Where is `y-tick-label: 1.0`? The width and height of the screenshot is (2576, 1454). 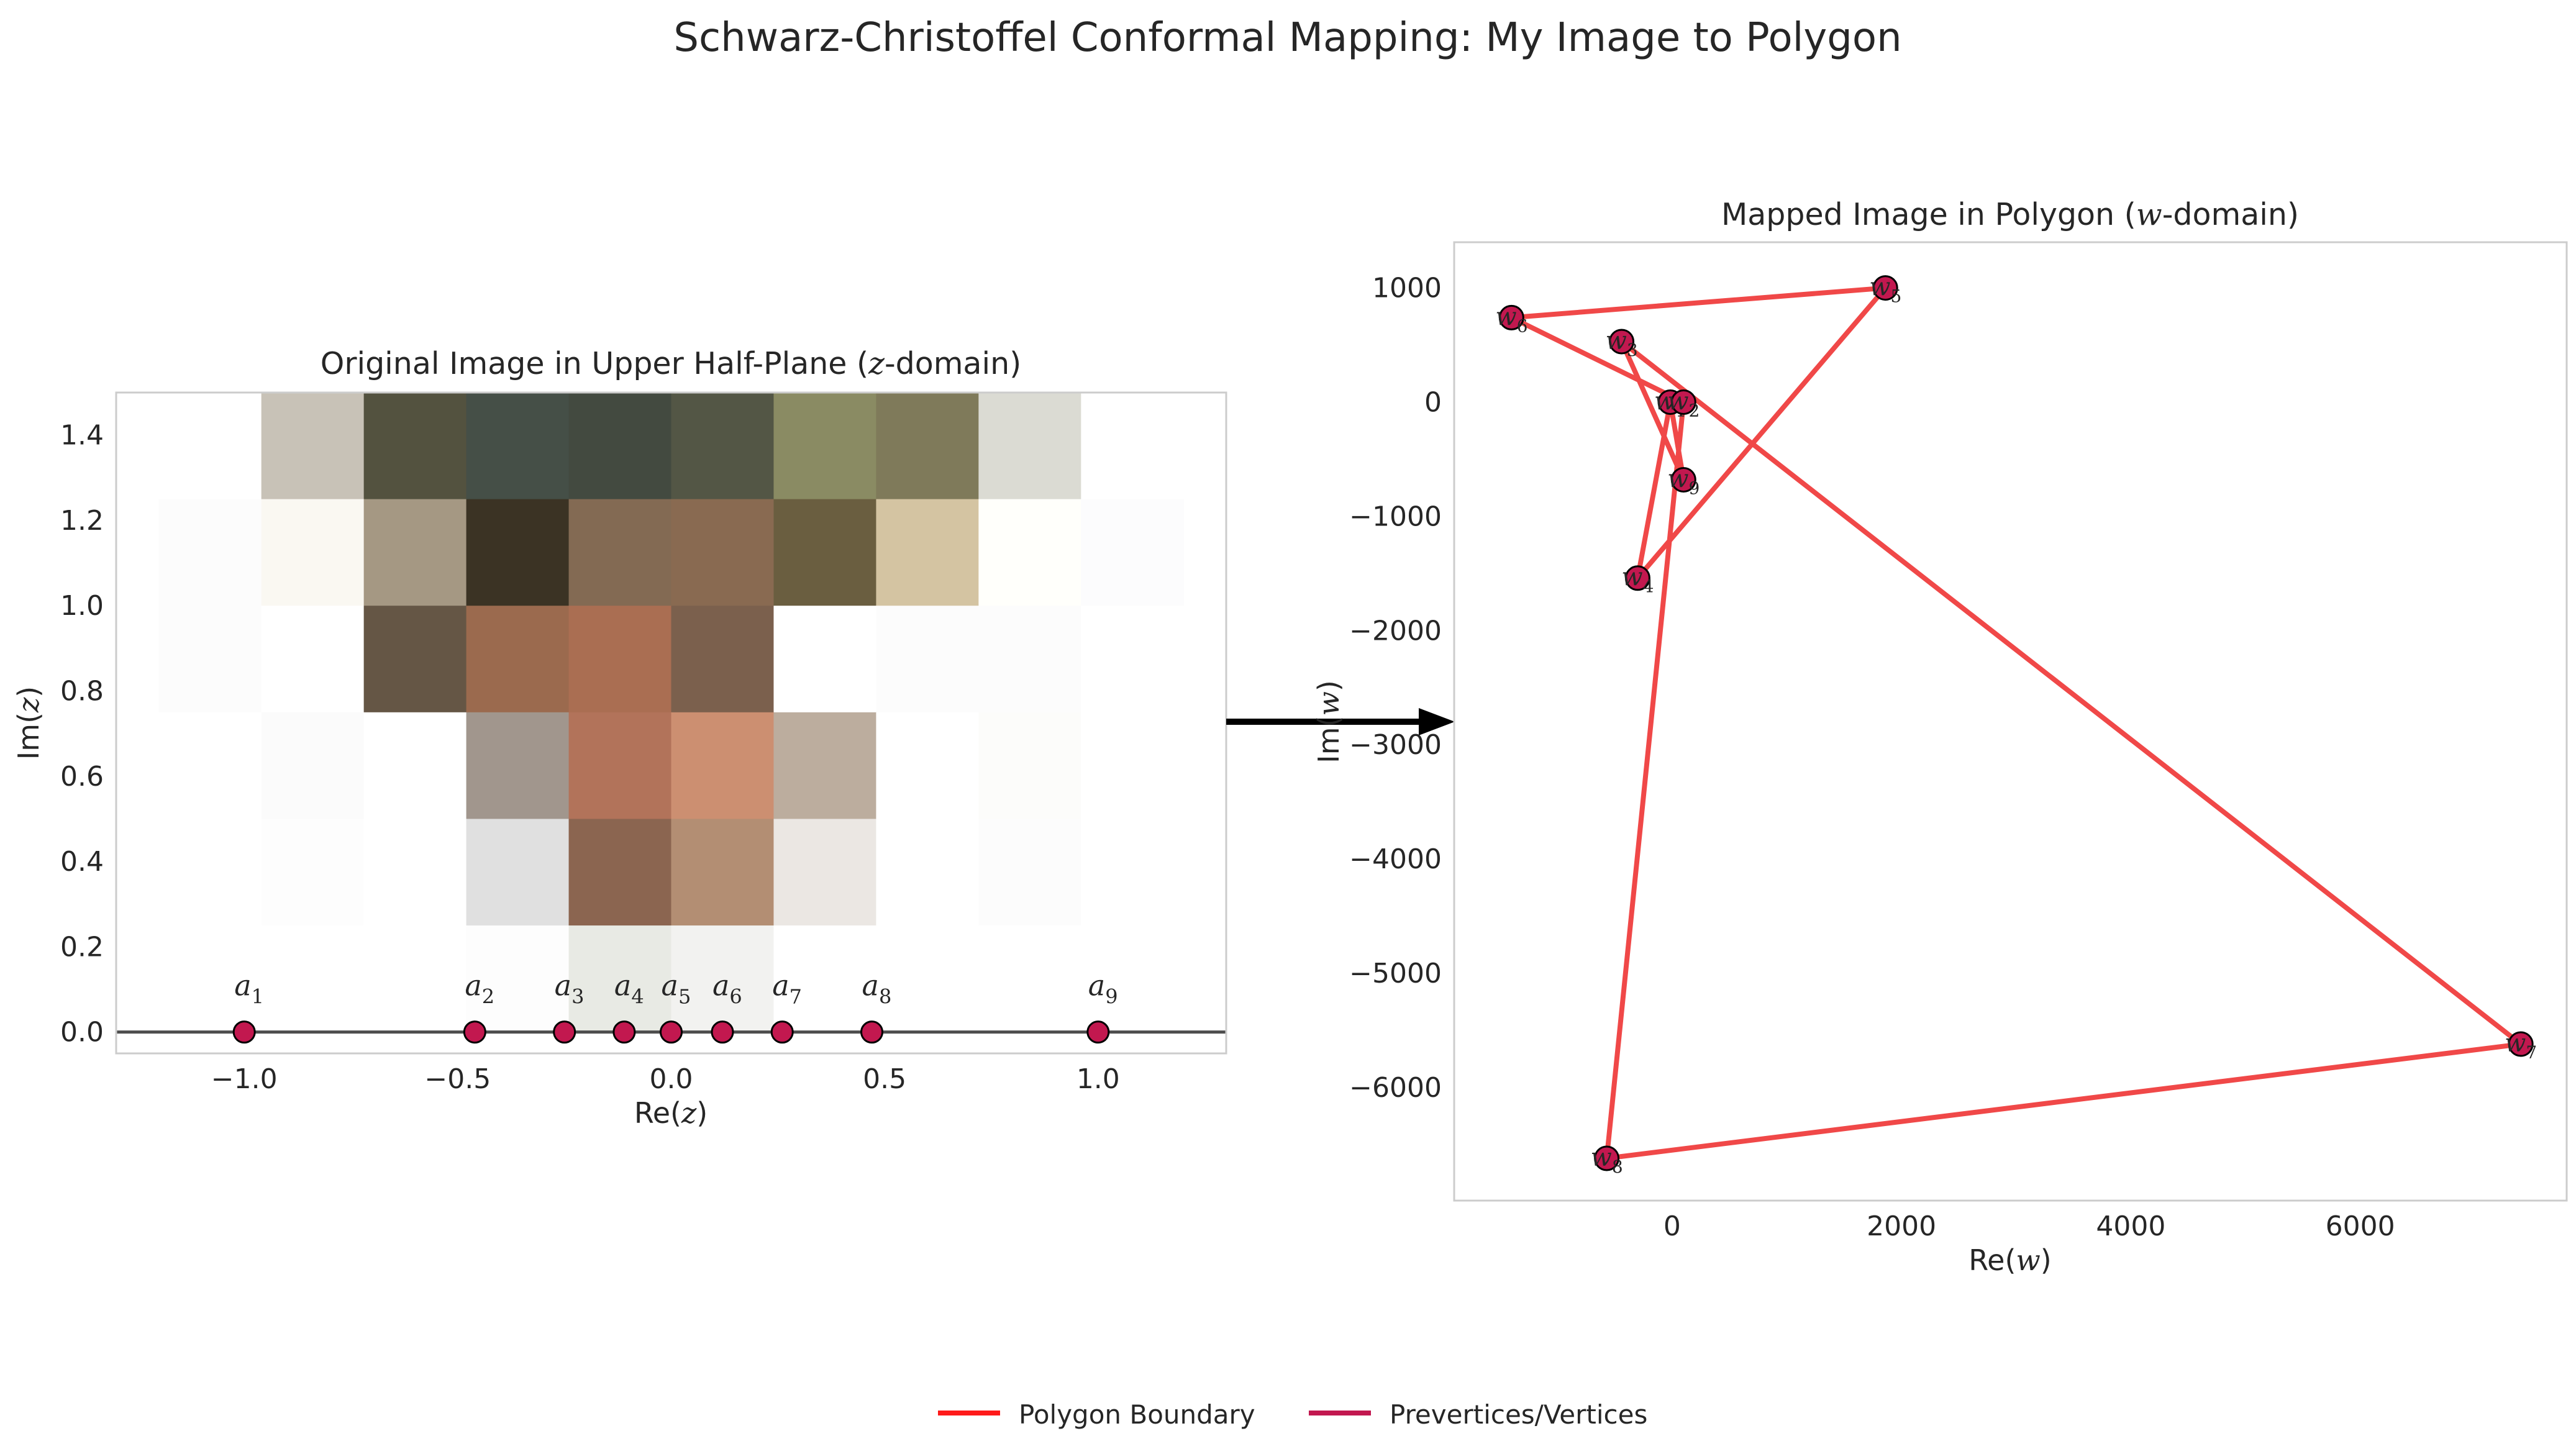 y-tick-label: 1.0 is located at coordinates (82, 606).